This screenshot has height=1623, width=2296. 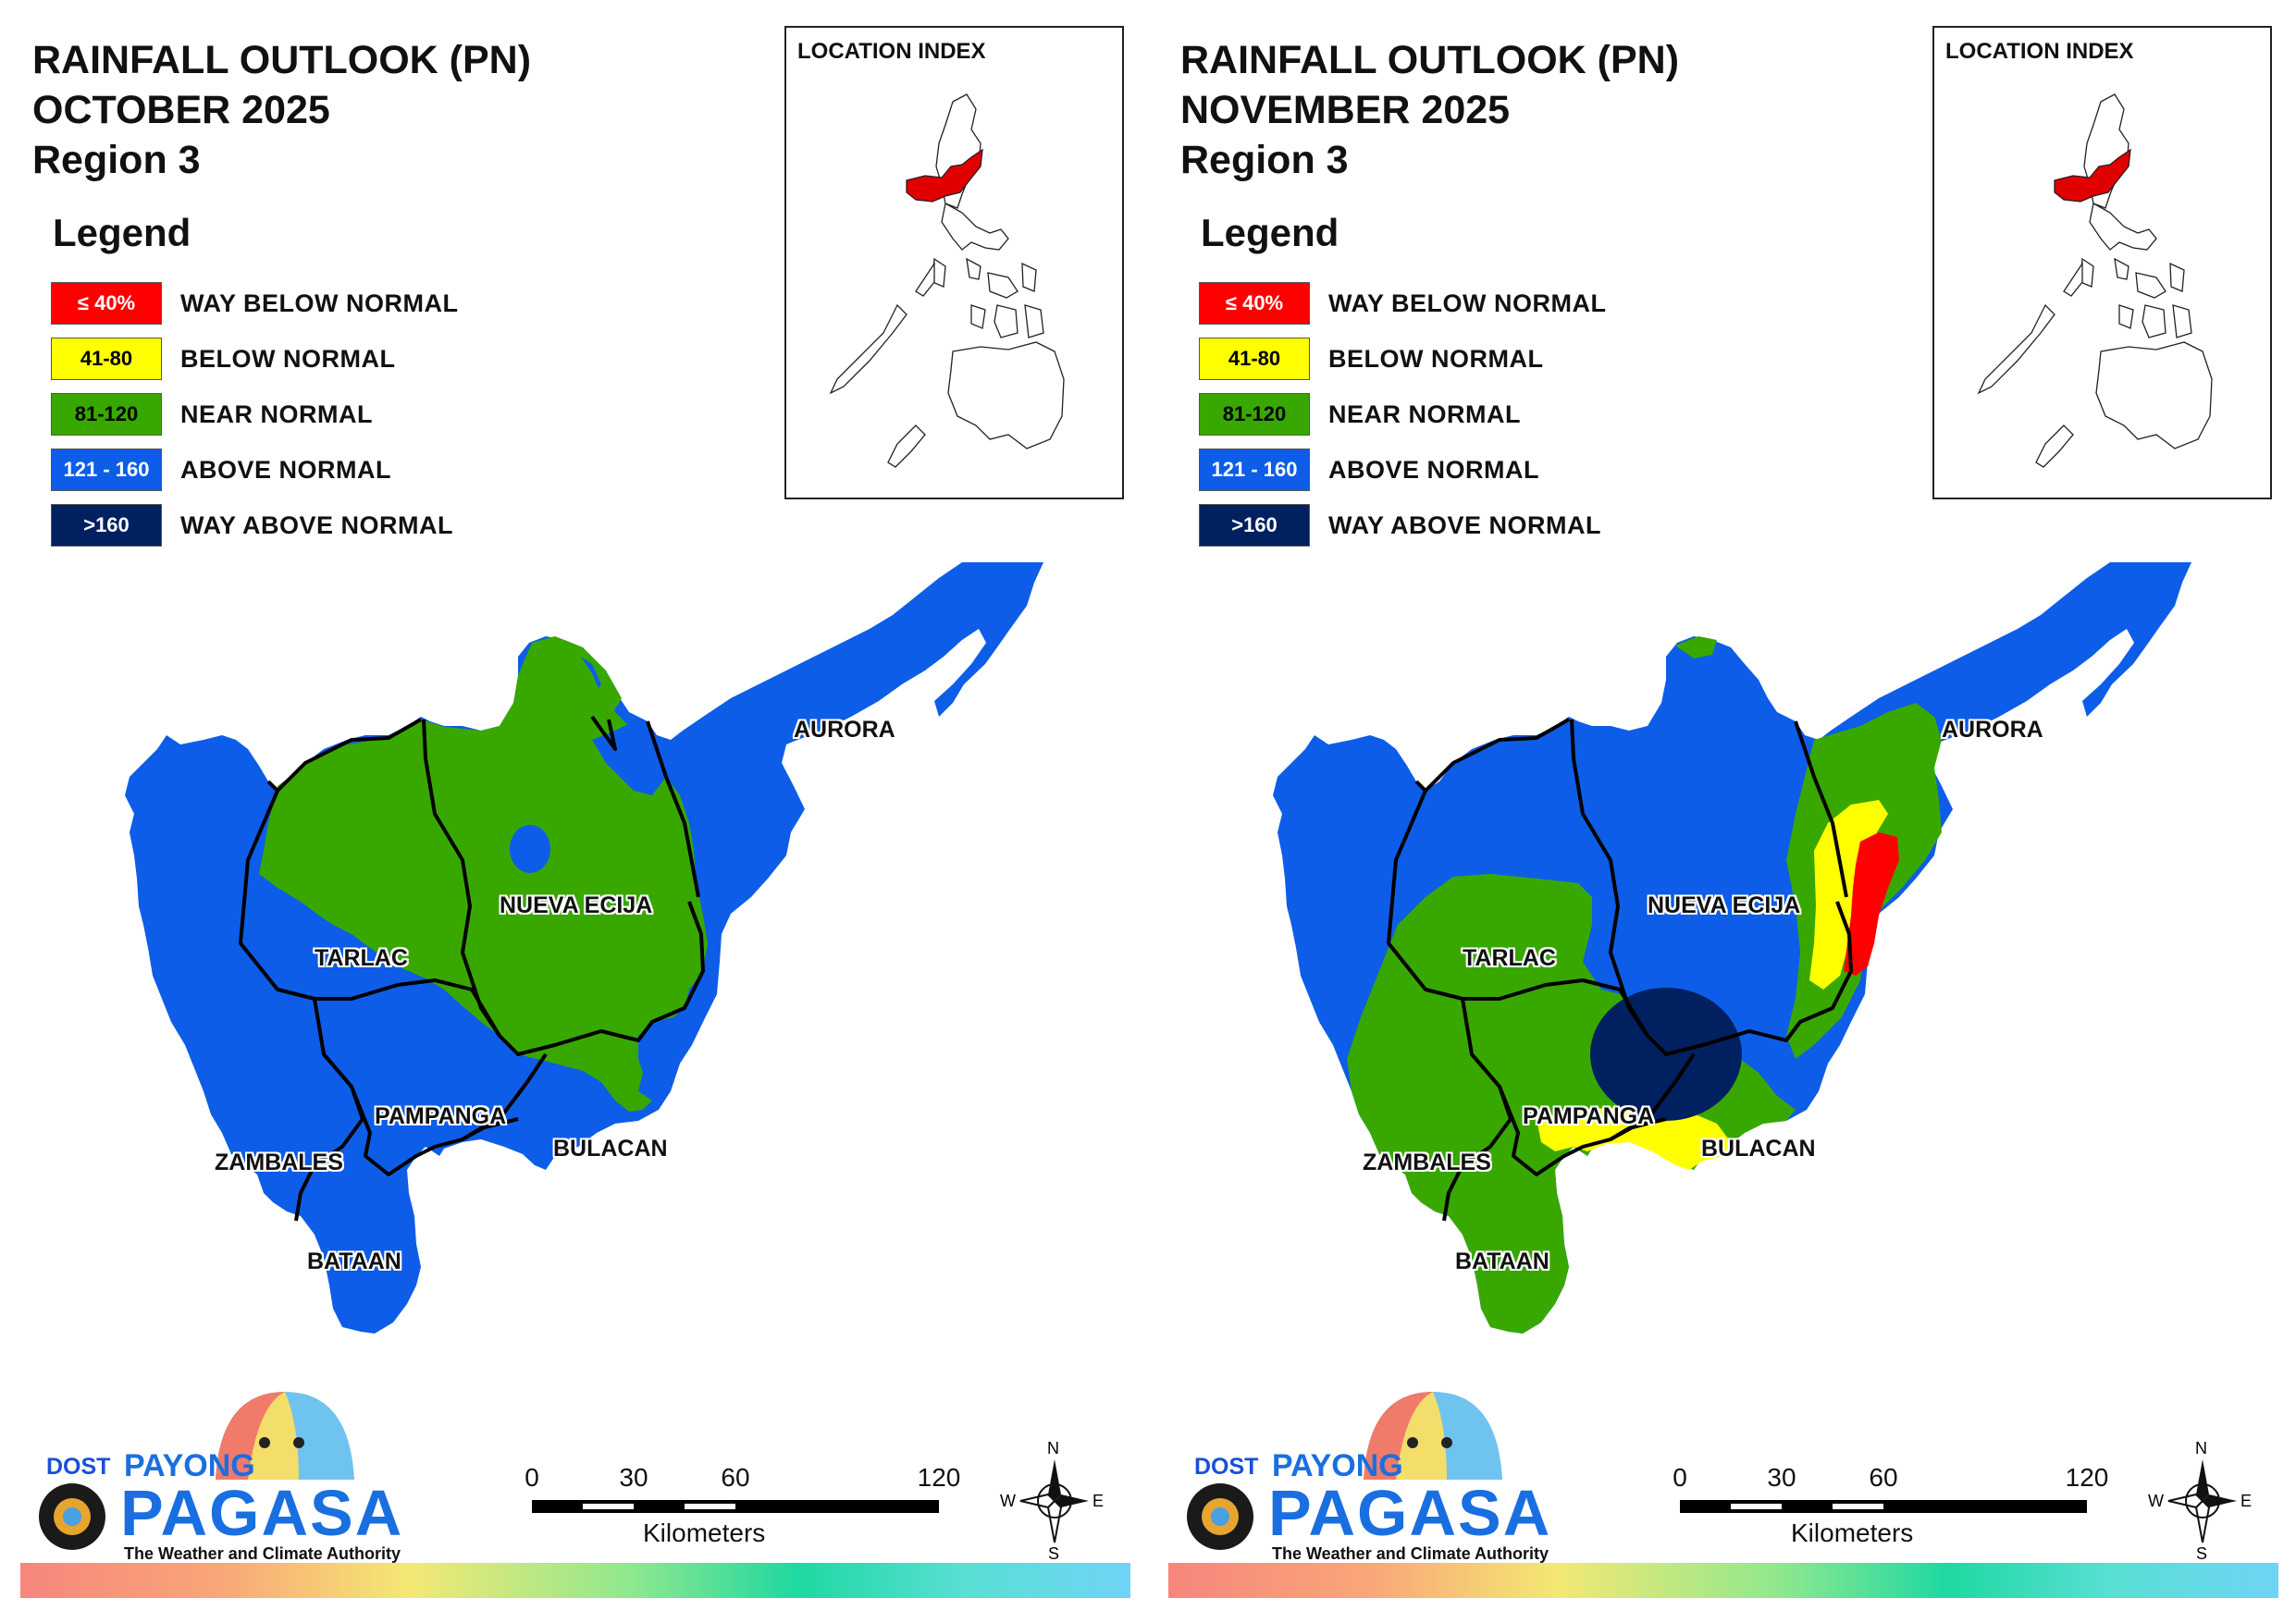 I want to click on legend-swatch: ≤ 40%, so click(x=106, y=303).